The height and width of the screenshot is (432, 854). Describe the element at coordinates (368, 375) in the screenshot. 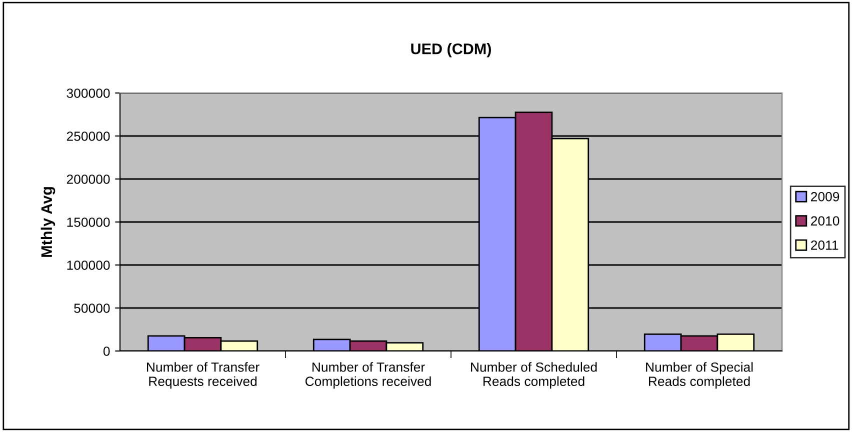

I see `x-tick-label: Number of Transfer Completions received` at that location.